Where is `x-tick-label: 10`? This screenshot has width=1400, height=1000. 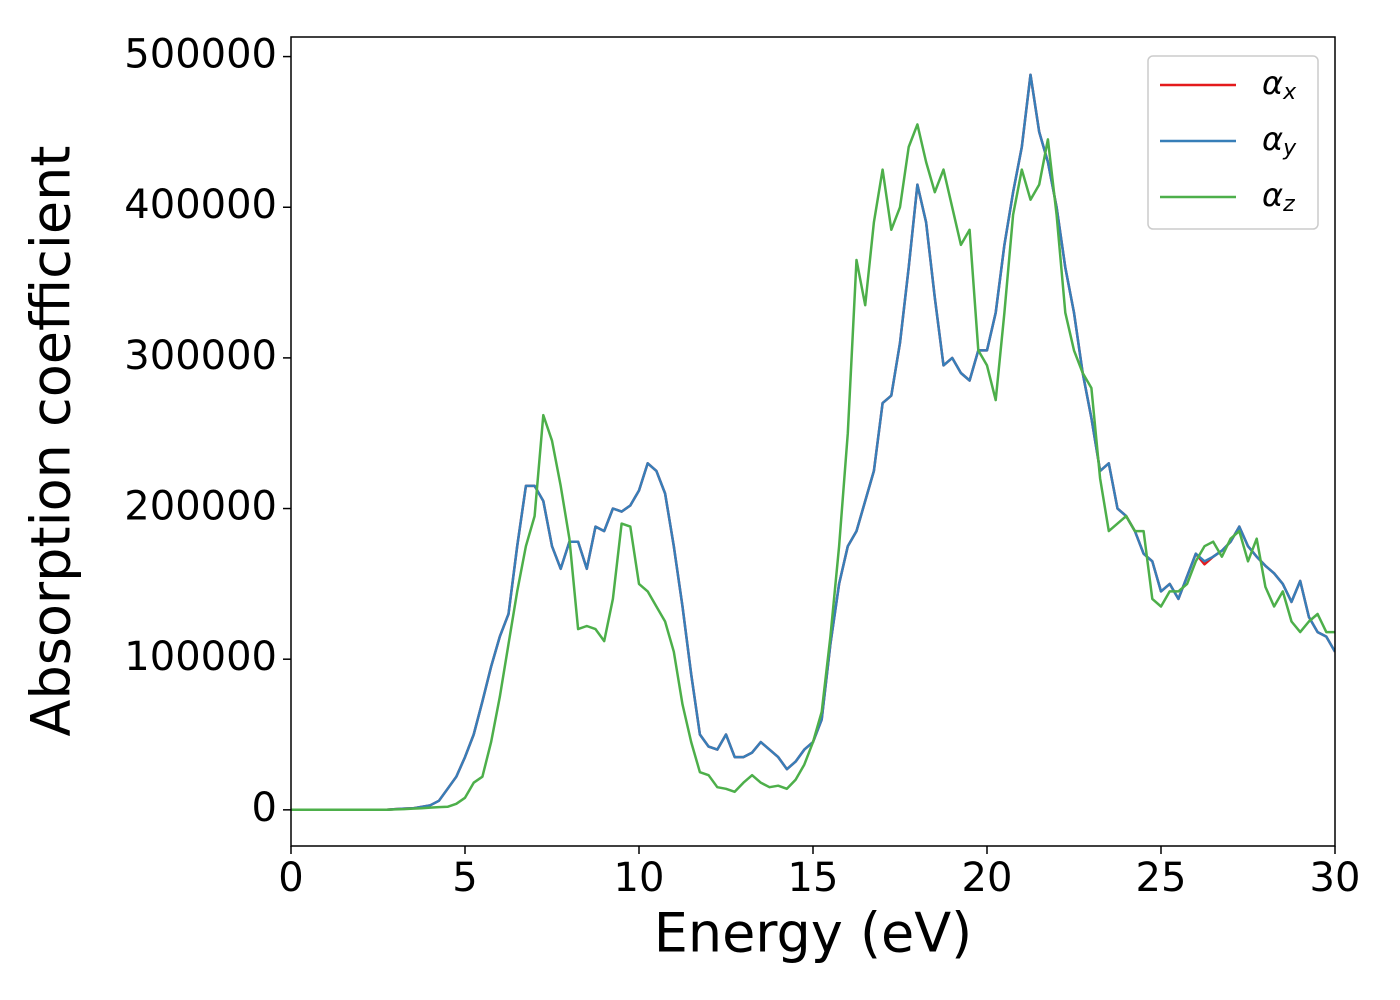
x-tick-label: 10 is located at coordinates (639, 878).